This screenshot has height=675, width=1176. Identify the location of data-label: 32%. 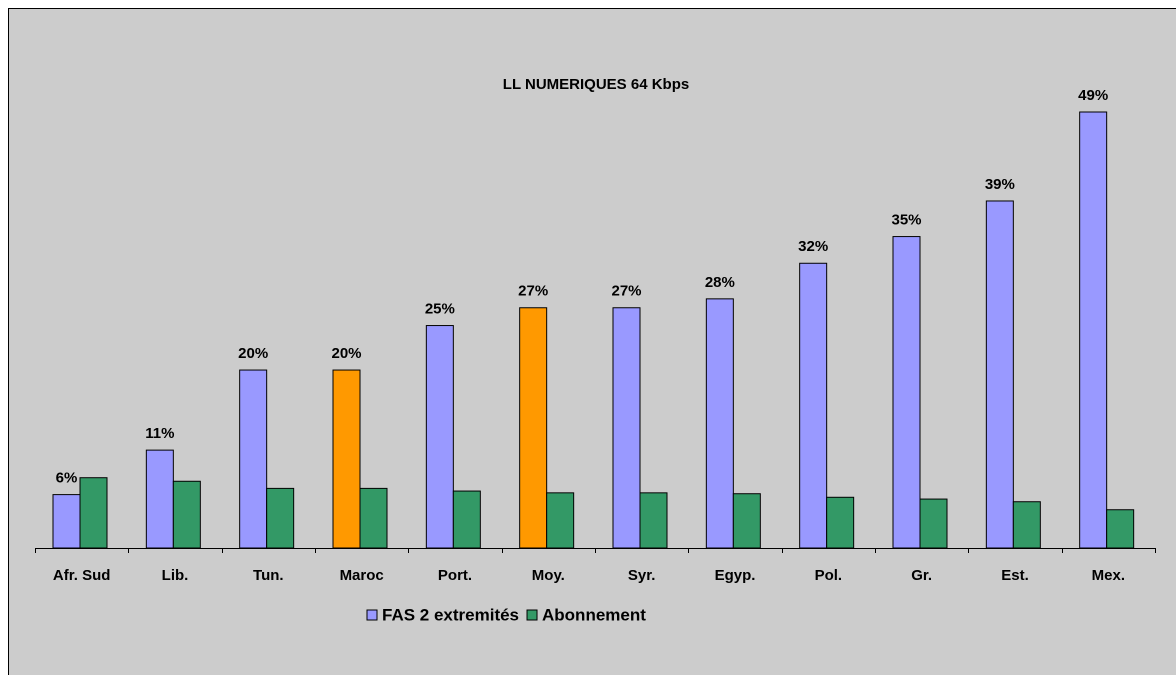
(813, 246).